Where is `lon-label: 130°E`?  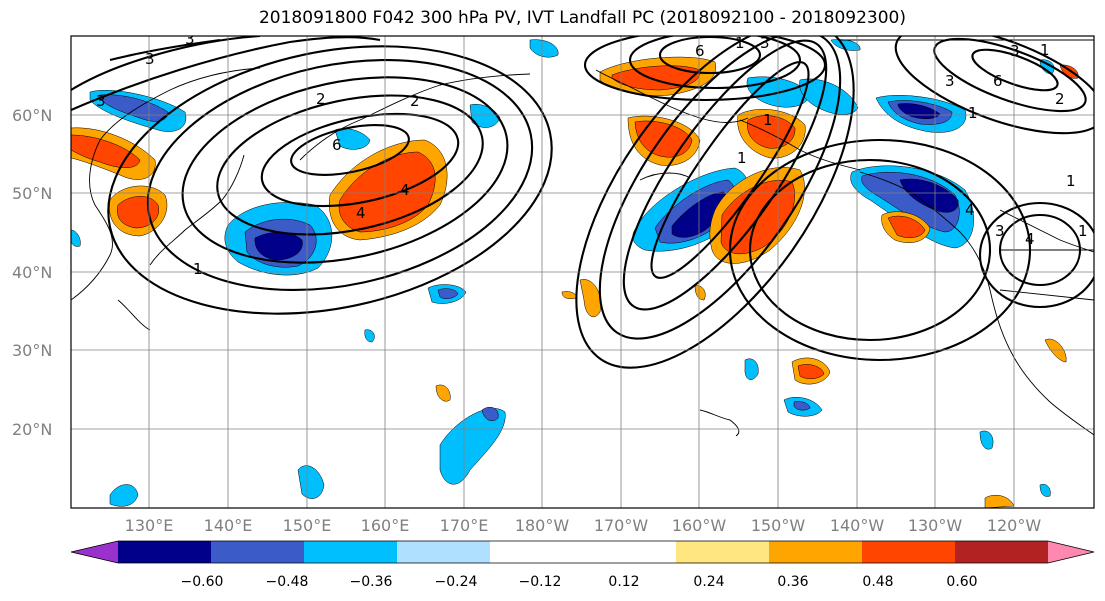 lon-label: 130°E is located at coordinates (149, 525).